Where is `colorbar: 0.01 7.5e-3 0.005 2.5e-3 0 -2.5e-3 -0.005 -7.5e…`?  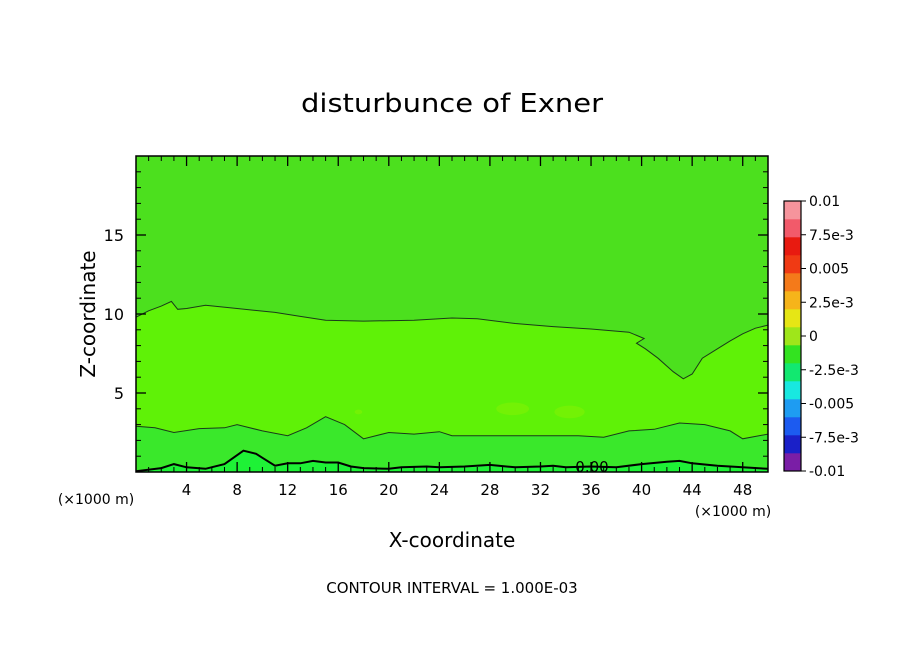 colorbar: 0.01 7.5e-3 0.005 2.5e-3 0 -2.5e-3 -0.005 -7.5e… is located at coordinates (821, 337).